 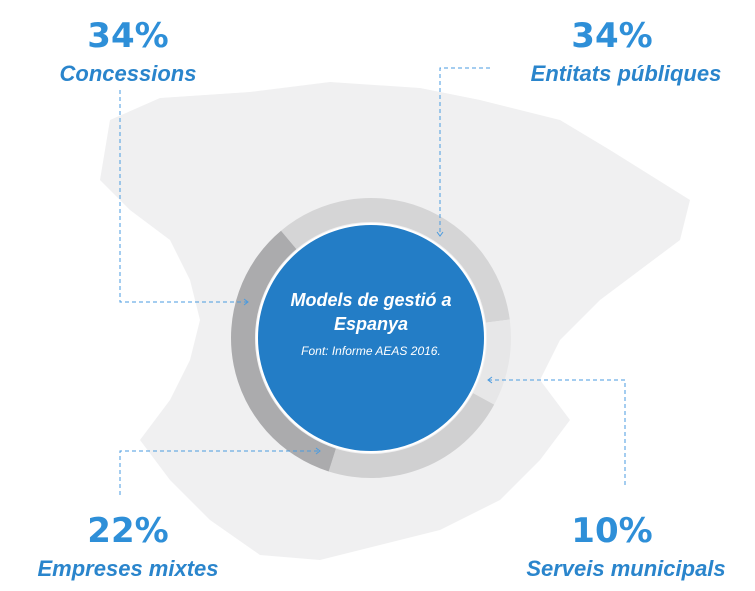 What do you see at coordinates (128, 568) in the screenshot?
I see `category-label: Empreses mixtes` at bounding box center [128, 568].